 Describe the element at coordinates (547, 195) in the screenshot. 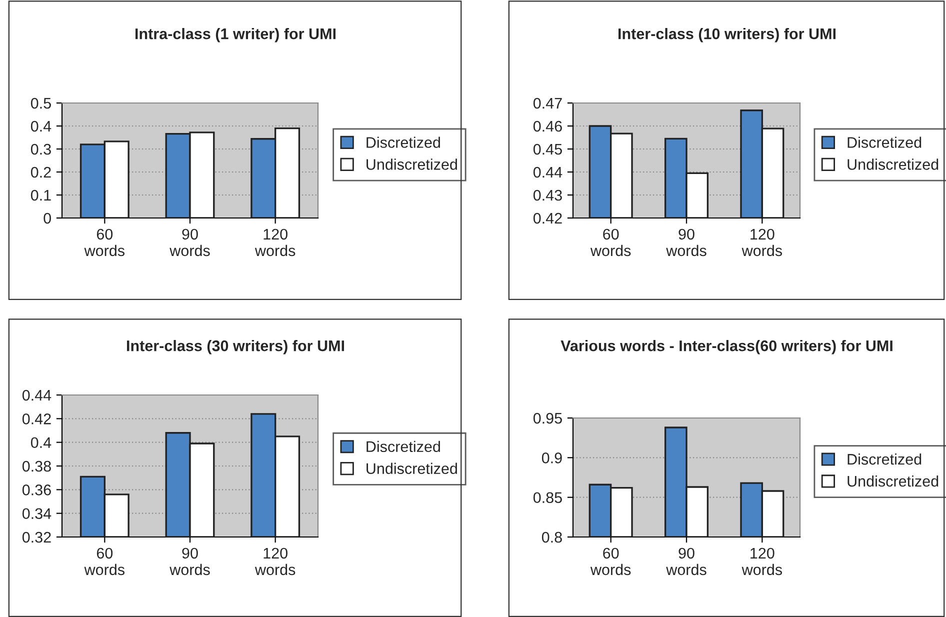

I see `y-tick-label: 0.43` at that location.